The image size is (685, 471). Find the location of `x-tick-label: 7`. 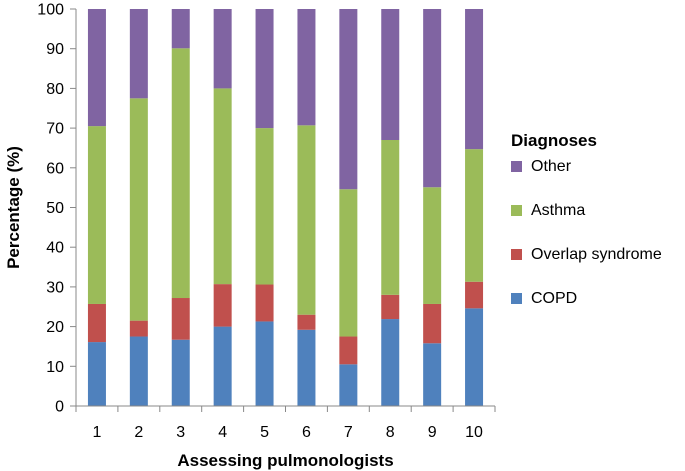

x-tick-label: 7 is located at coordinates (348, 432).